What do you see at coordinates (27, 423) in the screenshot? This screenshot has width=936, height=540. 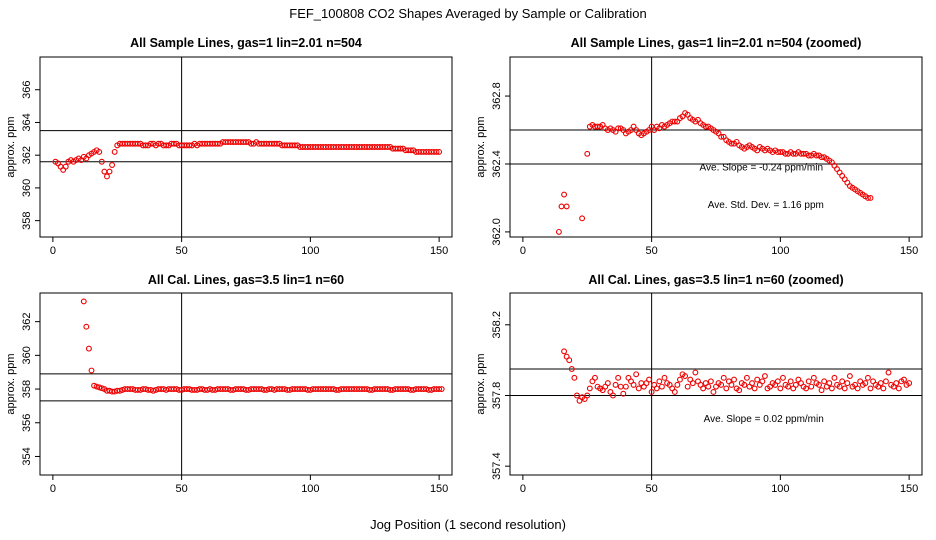 I see `y-tick-label: 356` at bounding box center [27, 423].